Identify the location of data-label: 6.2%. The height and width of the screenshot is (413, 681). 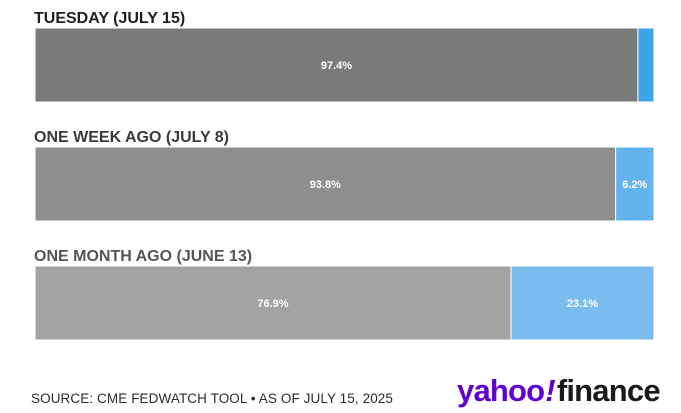
(634, 185).